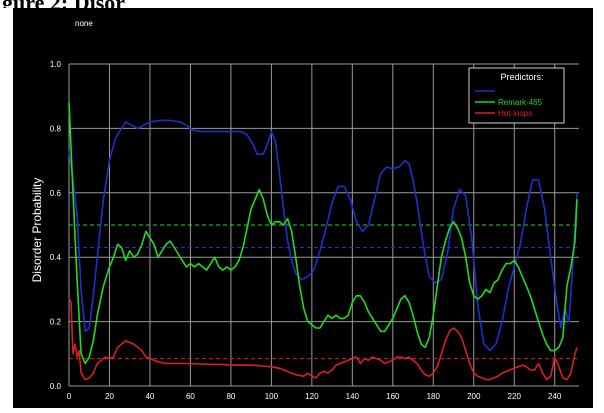  I want to click on figure-heading: gure 2: Disor, so click(63, 4).